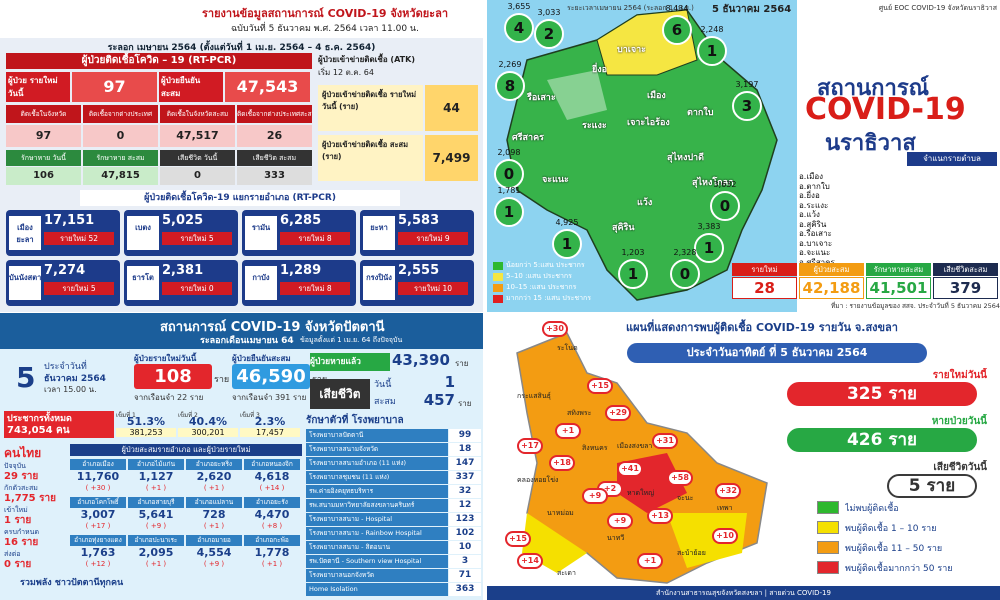  What do you see at coordinates (120, 158) in the screenshot?
I see `stat-label: รักษาหาย สะสม` at bounding box center [120, 158].